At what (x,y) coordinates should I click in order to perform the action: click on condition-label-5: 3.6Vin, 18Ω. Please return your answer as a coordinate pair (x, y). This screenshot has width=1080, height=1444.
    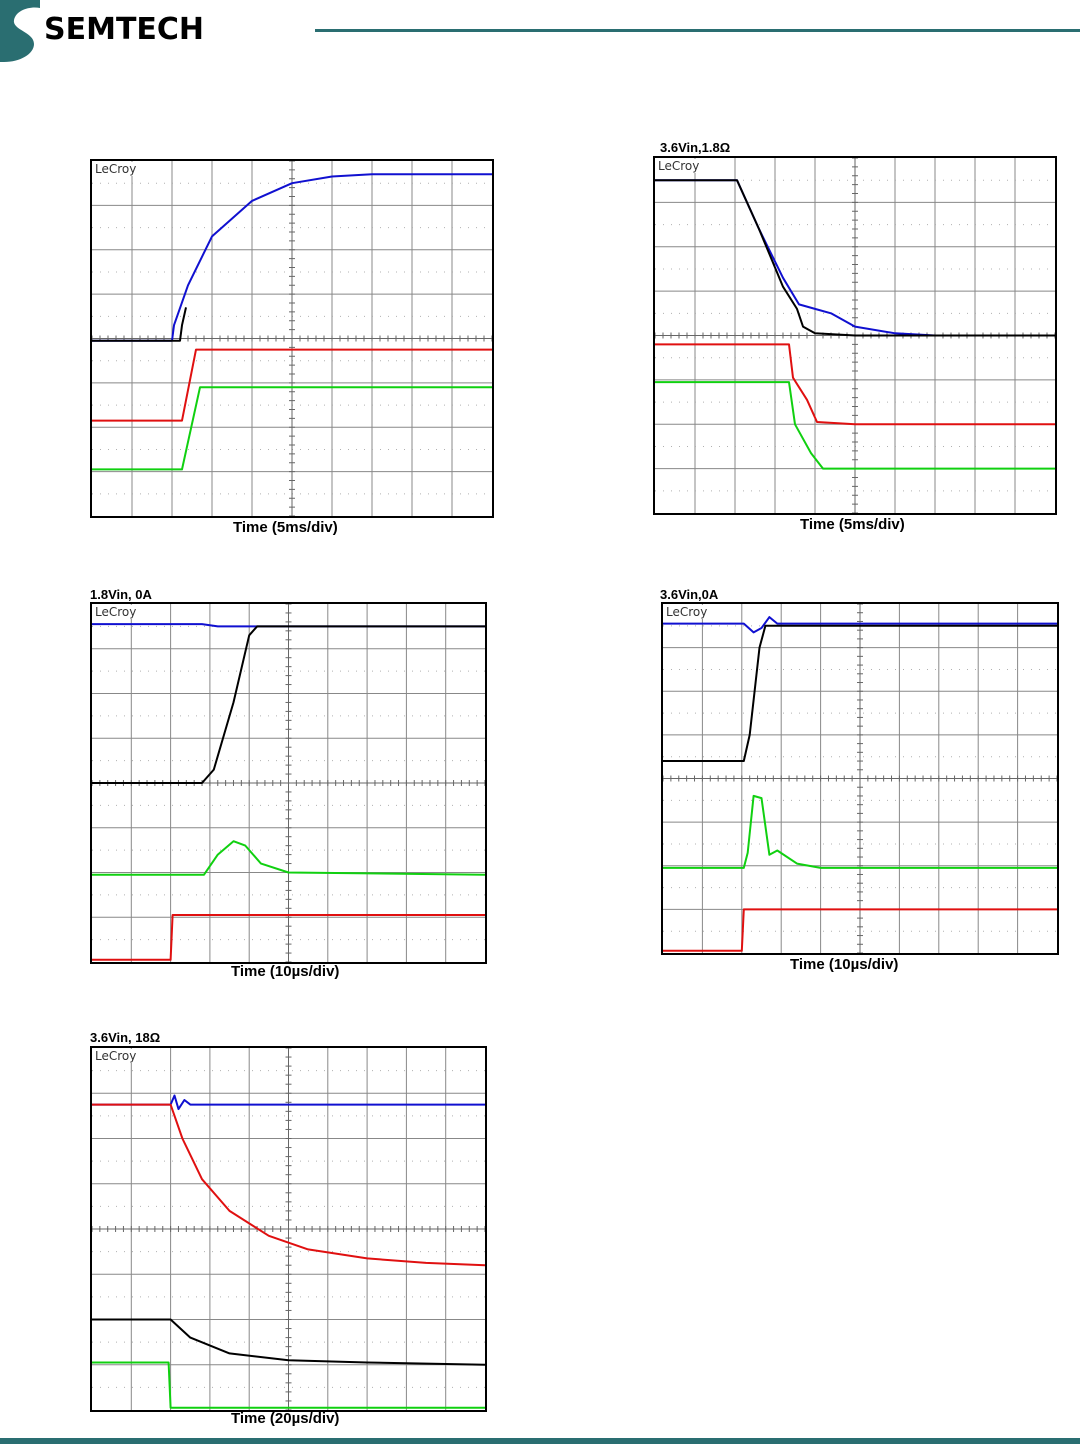
    Looking at the image, I should click on (125, 1037).